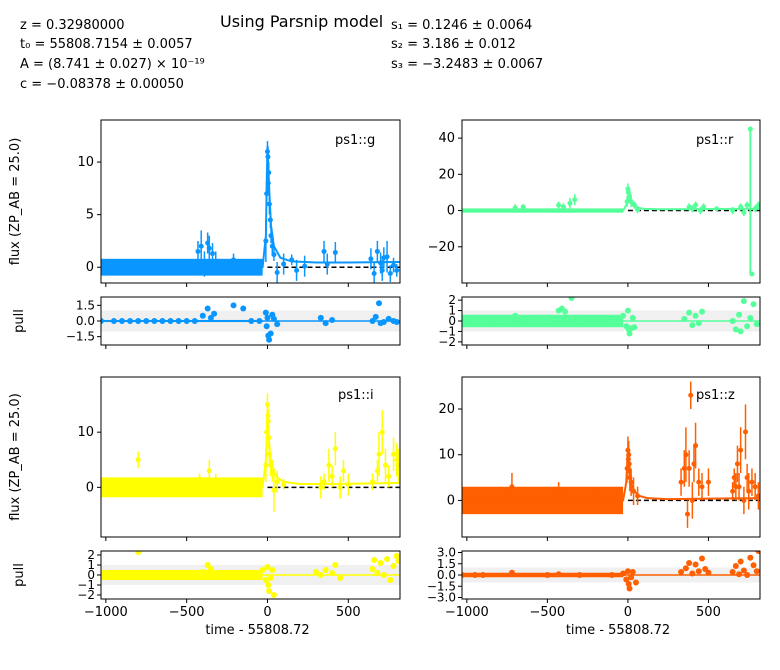  What do you see at coordinates (356, 395) in the screenshot?
I see `band-label: ps1::i` at bounding box center [356, 395].